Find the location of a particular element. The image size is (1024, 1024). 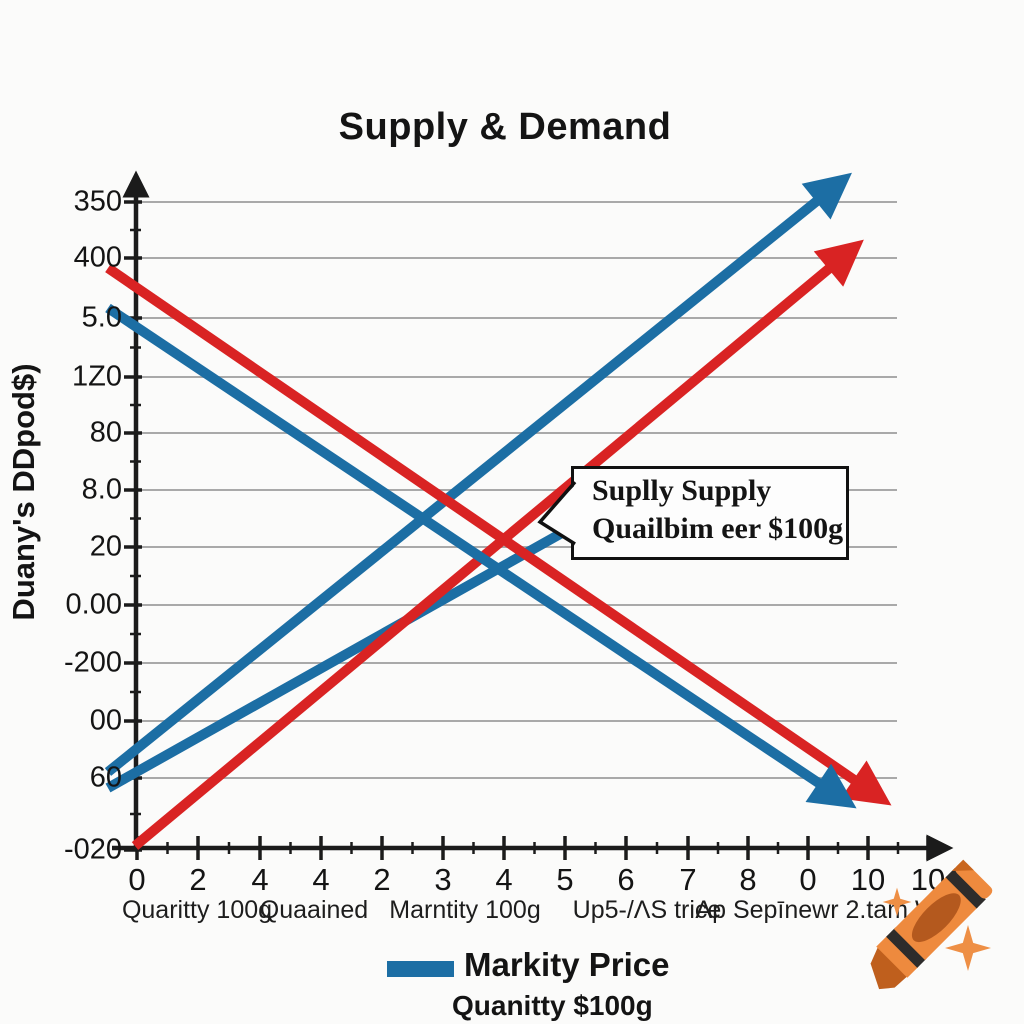

legend-swatch-market-price is located at coordinates (420, 969).